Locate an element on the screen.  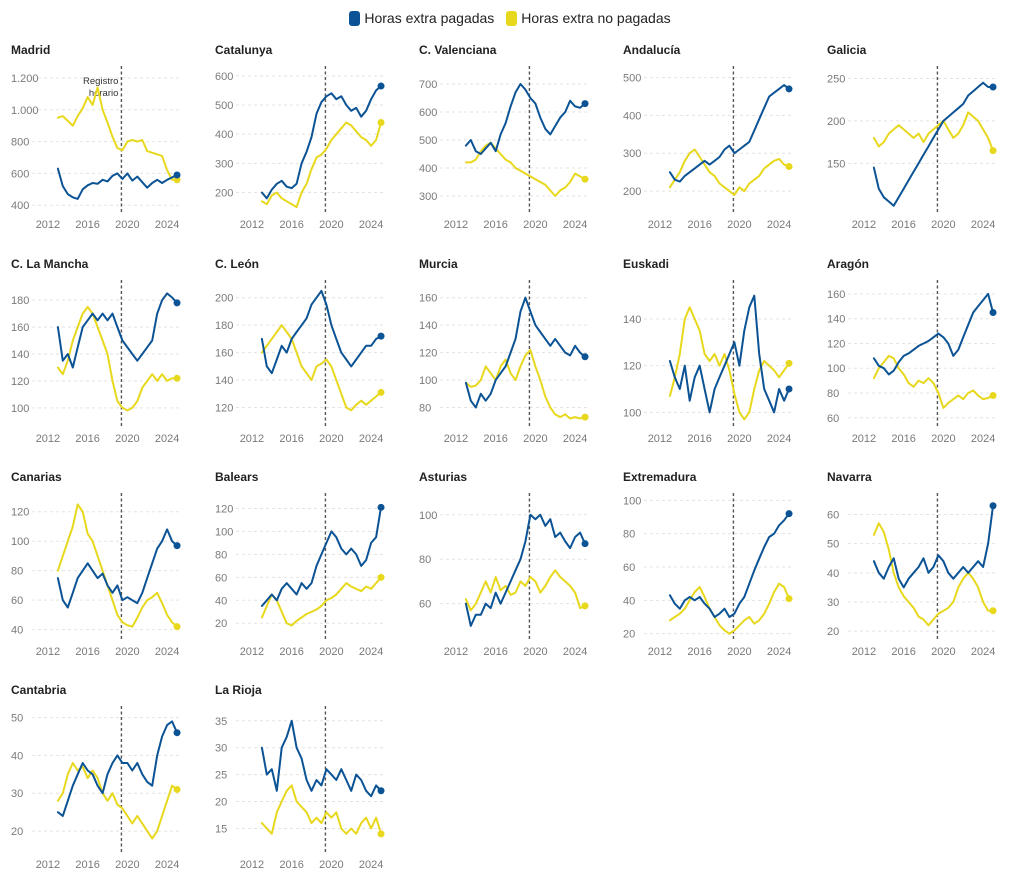
y-tick-label: 35 is located at coordinates (221, 722).